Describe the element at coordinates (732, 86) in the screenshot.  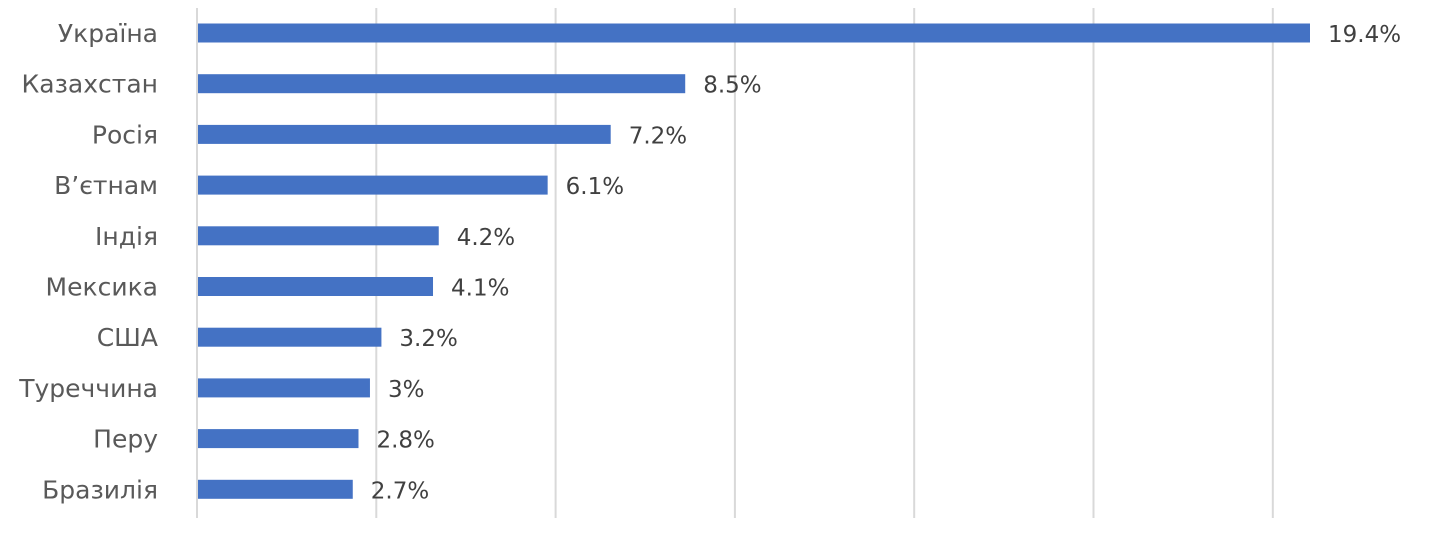
I see `value-label: 8.5%` at that location.